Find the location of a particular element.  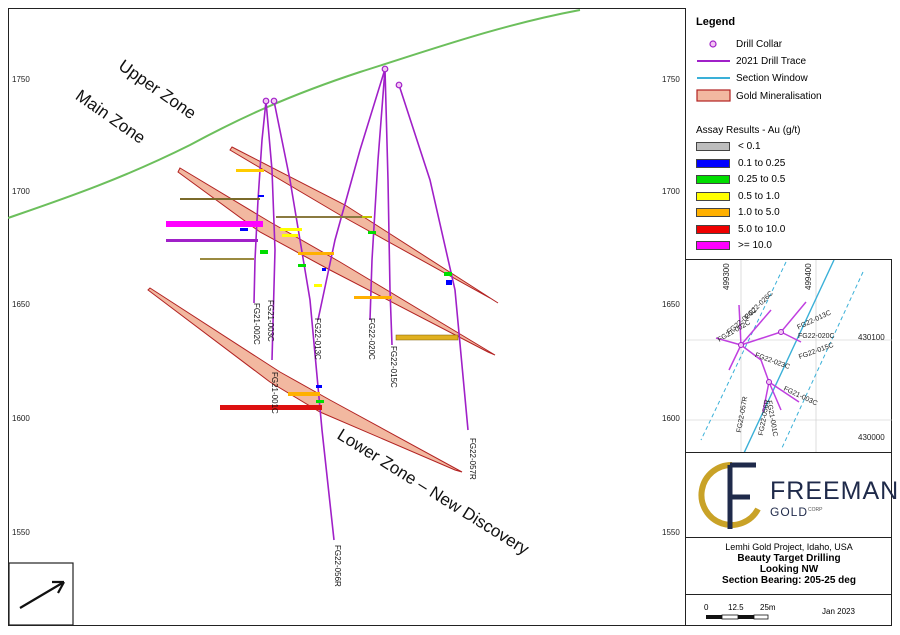

y-tick-right: 1750 is located at coordinates (671, 79).